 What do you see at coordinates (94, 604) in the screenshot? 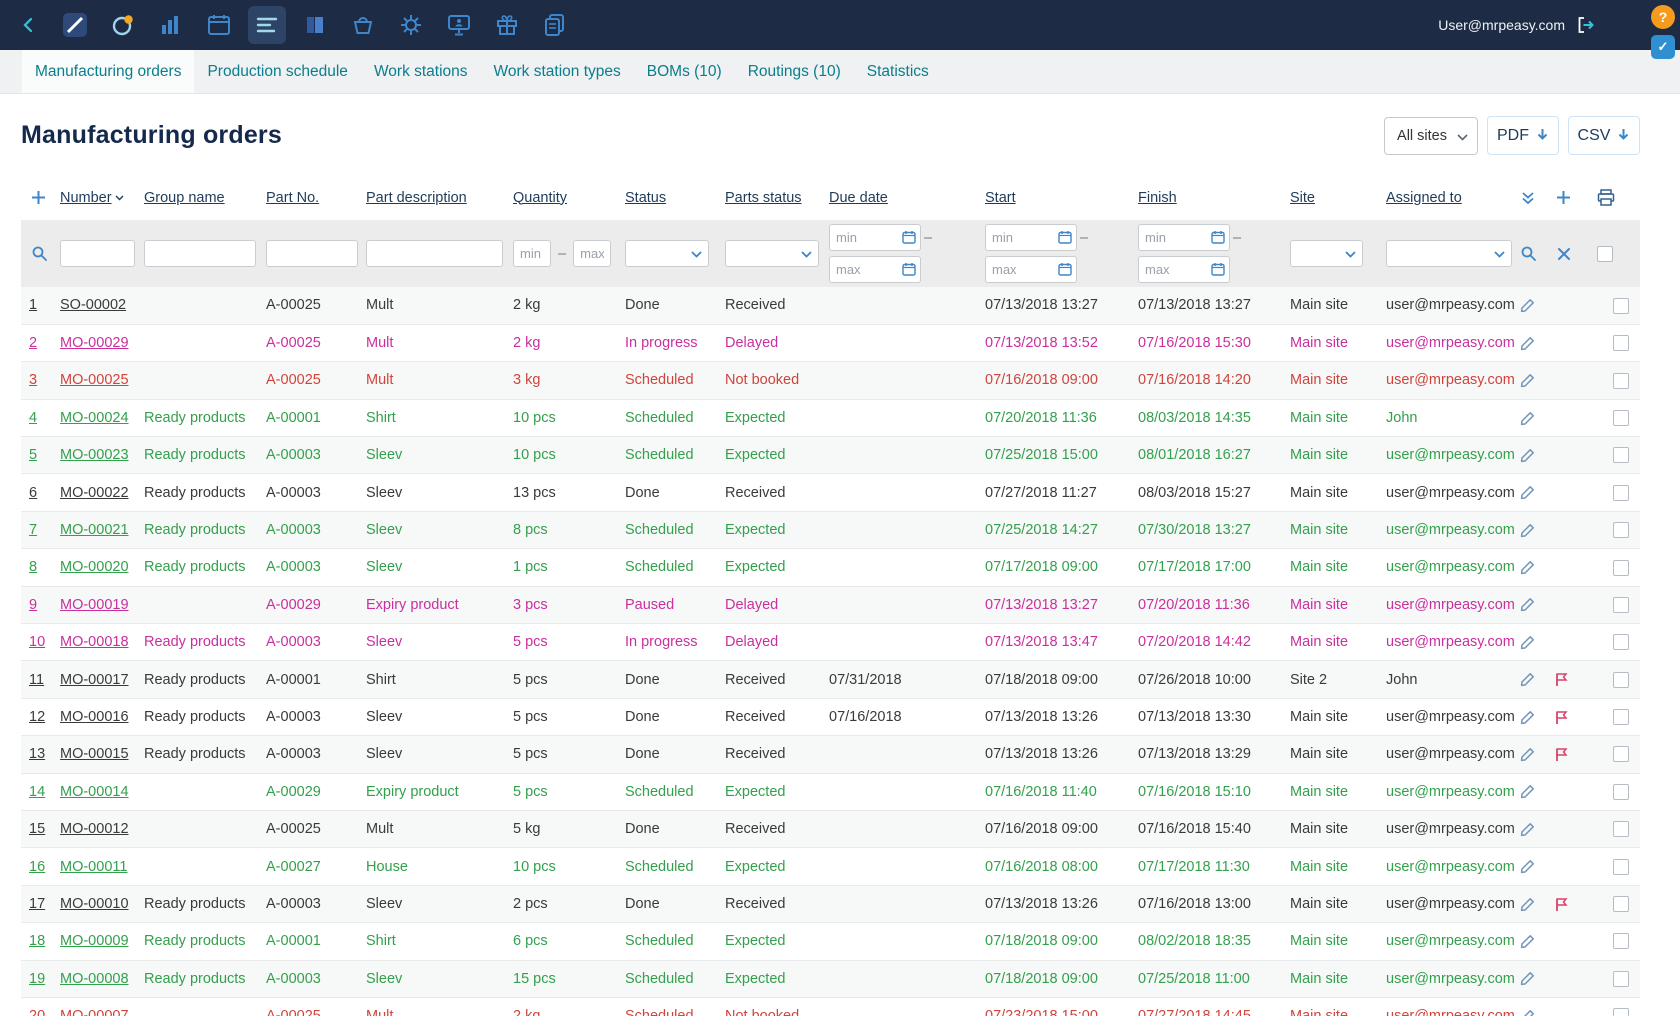
I see `order-number-link: MO-00019` at bounding box center [94, 604].